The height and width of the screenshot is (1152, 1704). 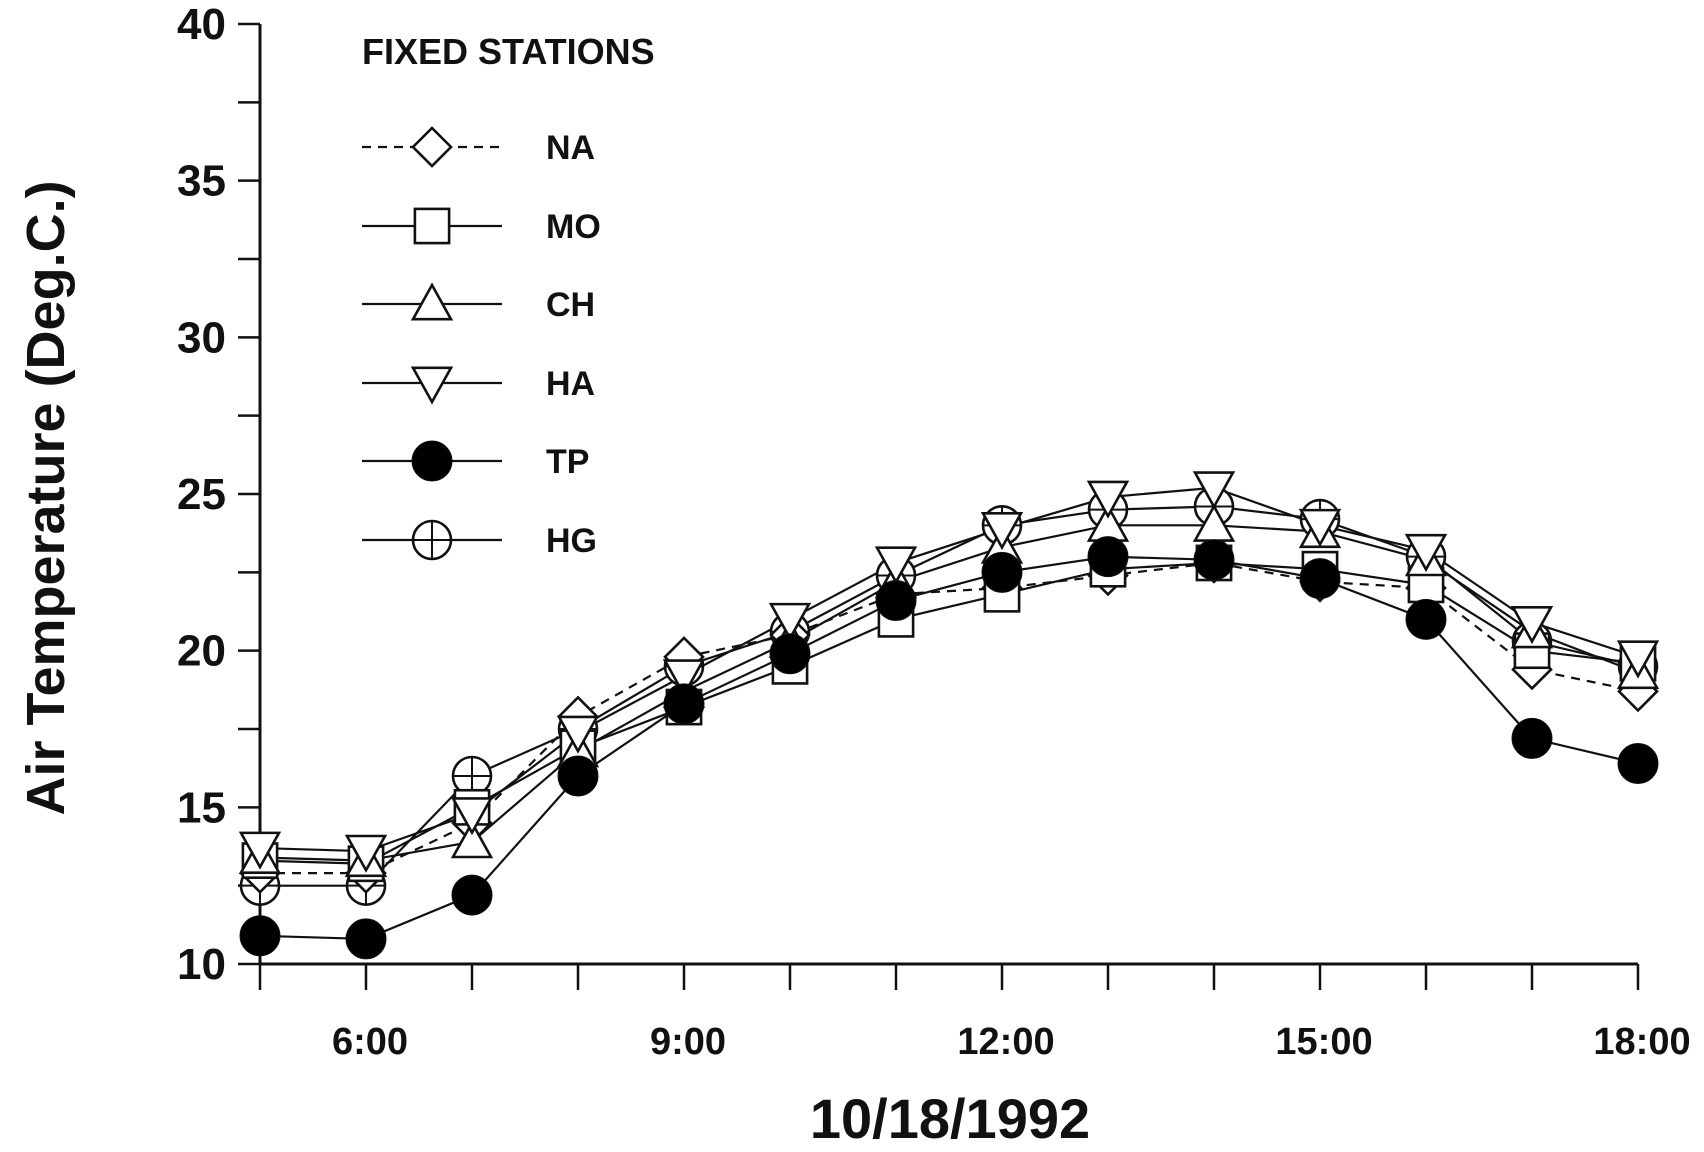 I want to click on x-tick-label: 12:00, so click(x=1005, y=1042).